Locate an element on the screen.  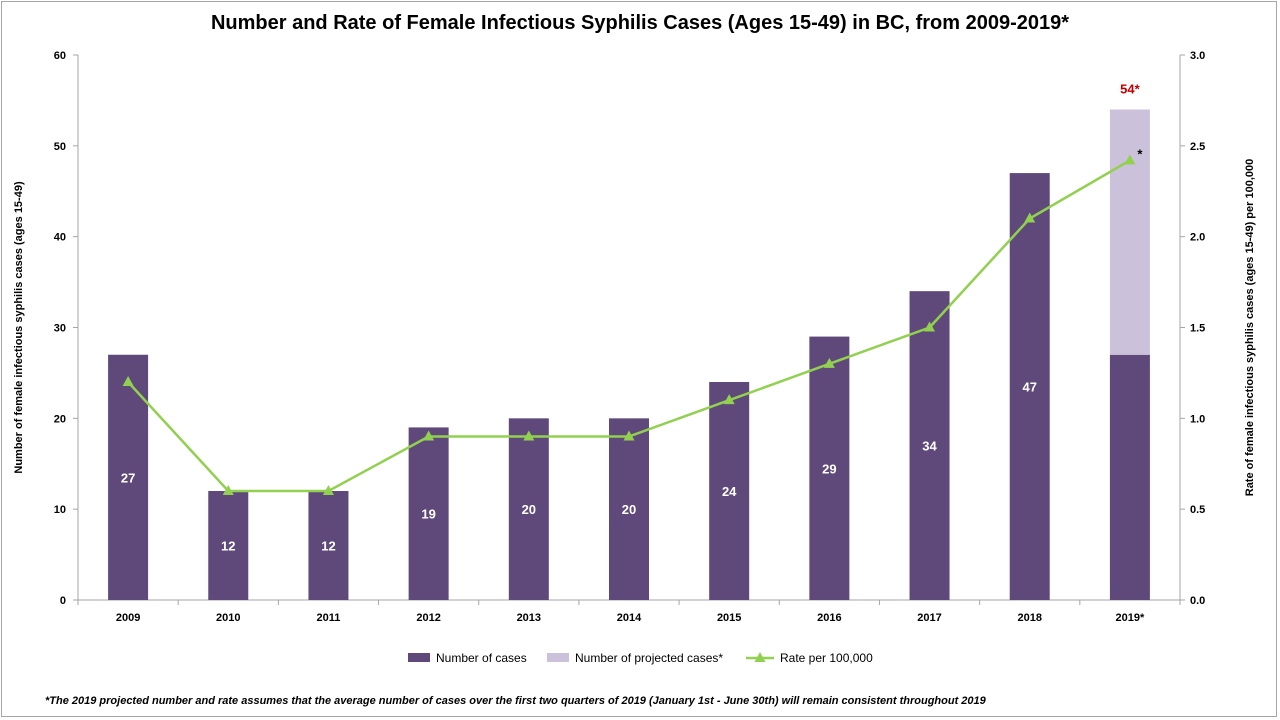
x-tick-label: 2017 is located at coordinates (929, 618).